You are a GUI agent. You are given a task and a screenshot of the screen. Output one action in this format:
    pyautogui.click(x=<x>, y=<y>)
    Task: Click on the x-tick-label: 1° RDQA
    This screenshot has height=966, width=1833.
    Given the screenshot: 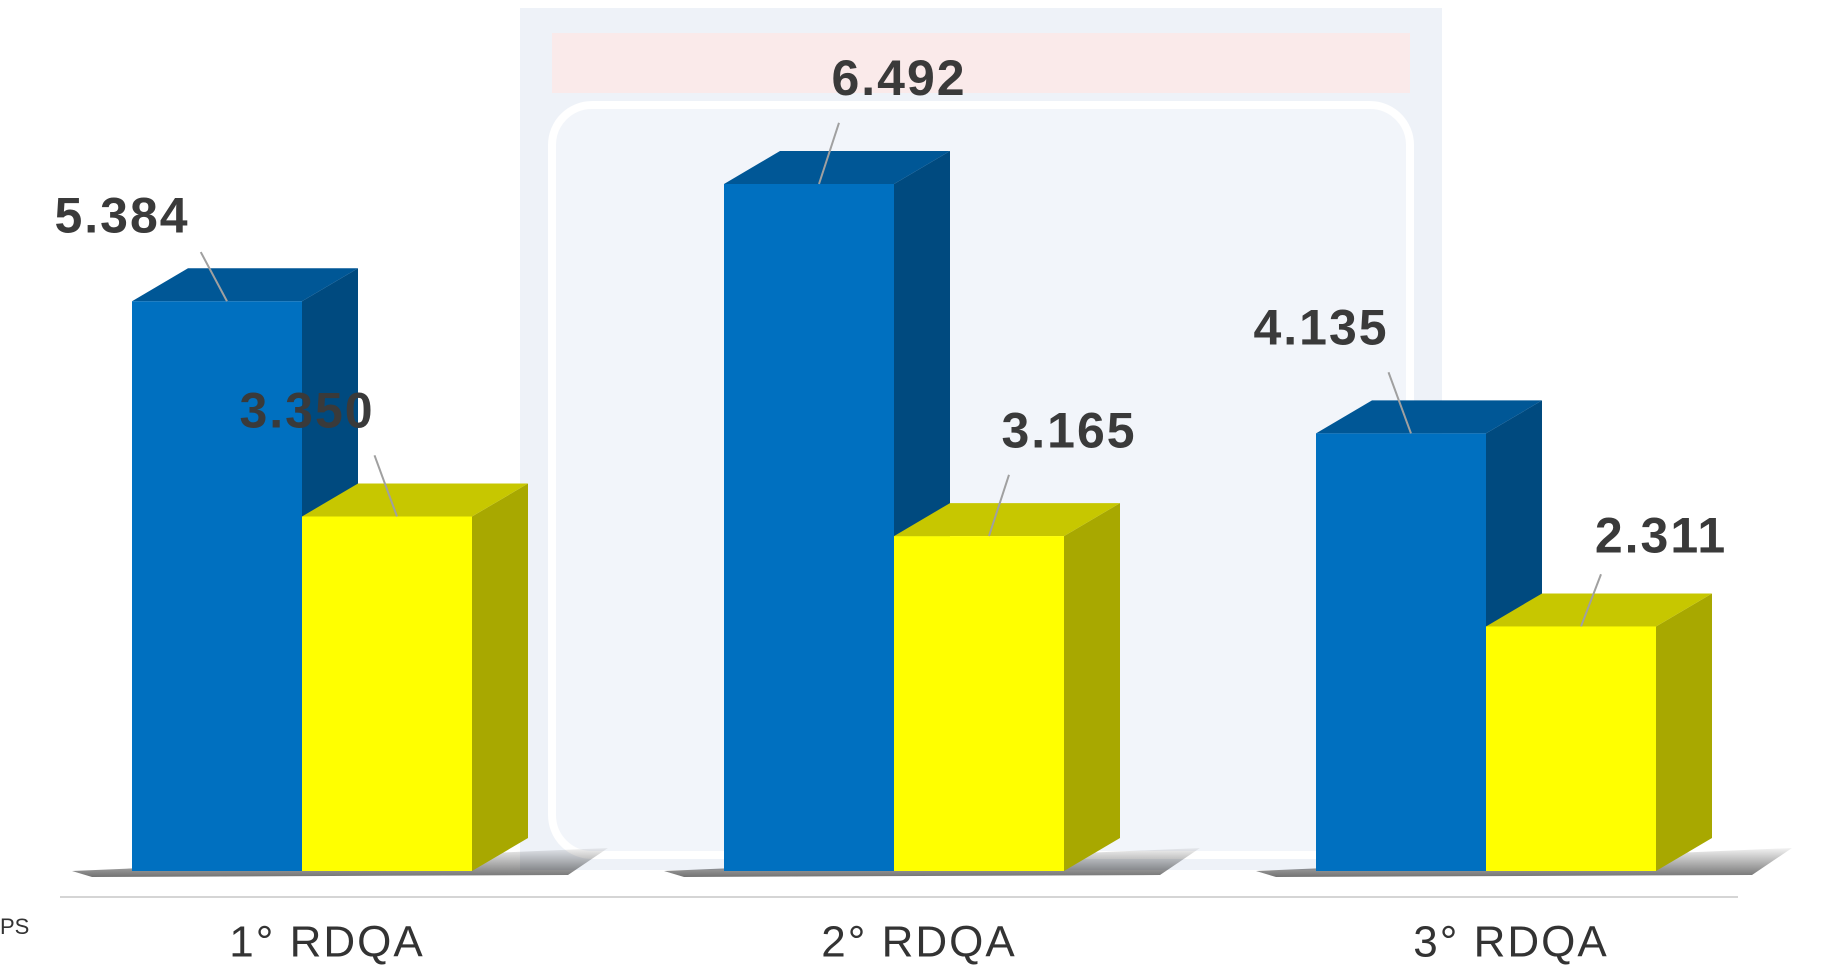 What is the action you would take?
    pyautogui.click(x=326, y=942)
    